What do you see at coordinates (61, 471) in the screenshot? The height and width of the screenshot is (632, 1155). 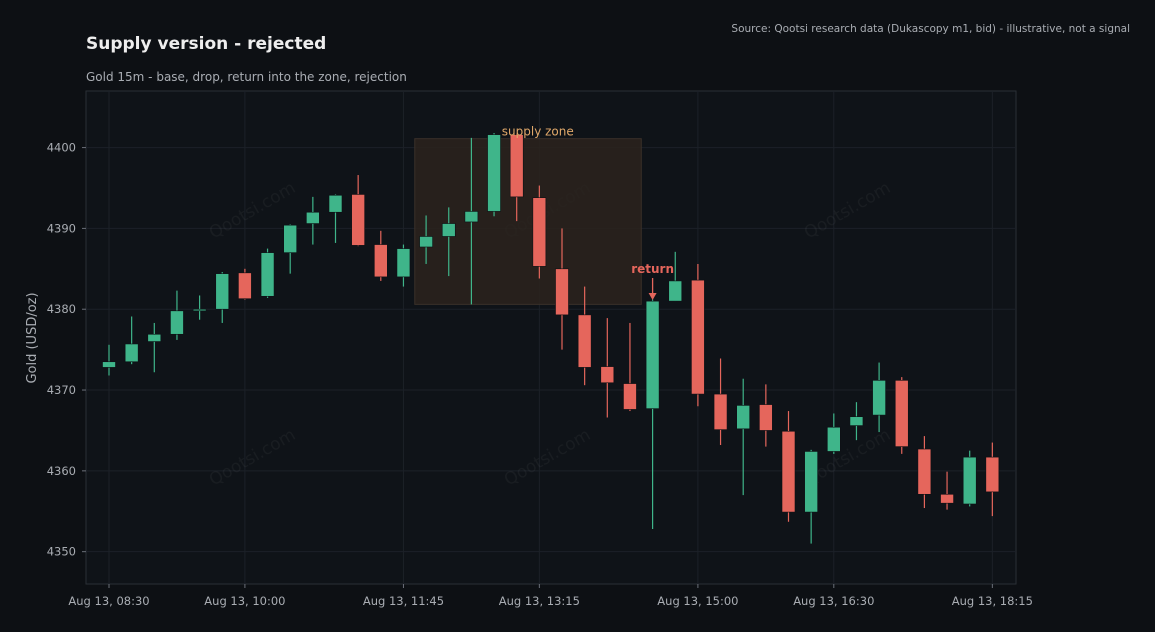 I see `y-tick-label: 4360` at bounding box center [61, 471].